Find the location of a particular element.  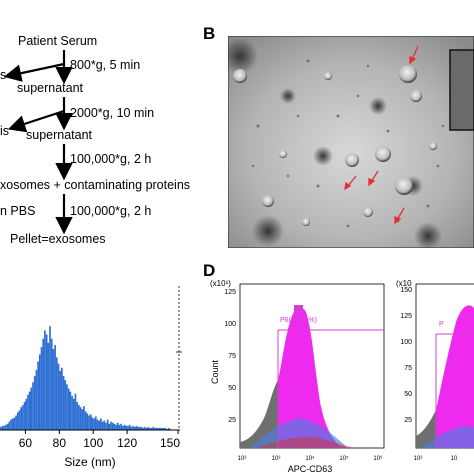

cytometry-ytick-right: 100 is located at coordinates (406, 342).